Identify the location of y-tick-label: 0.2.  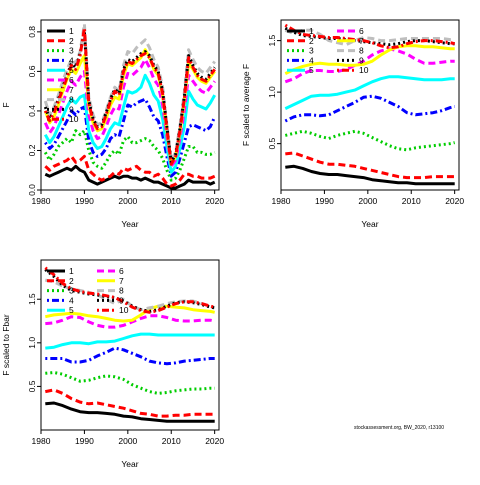
(32, 150).